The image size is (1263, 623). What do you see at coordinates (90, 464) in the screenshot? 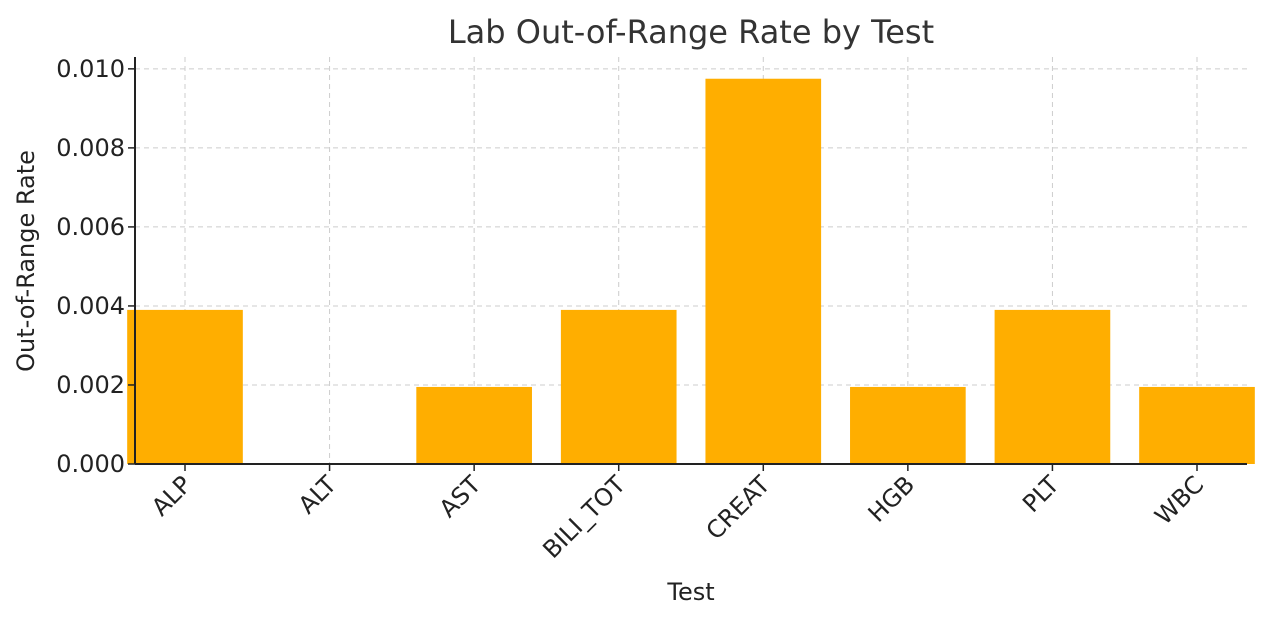
I see `y-tick-label: 0.000` at bounding box center [90, 464].